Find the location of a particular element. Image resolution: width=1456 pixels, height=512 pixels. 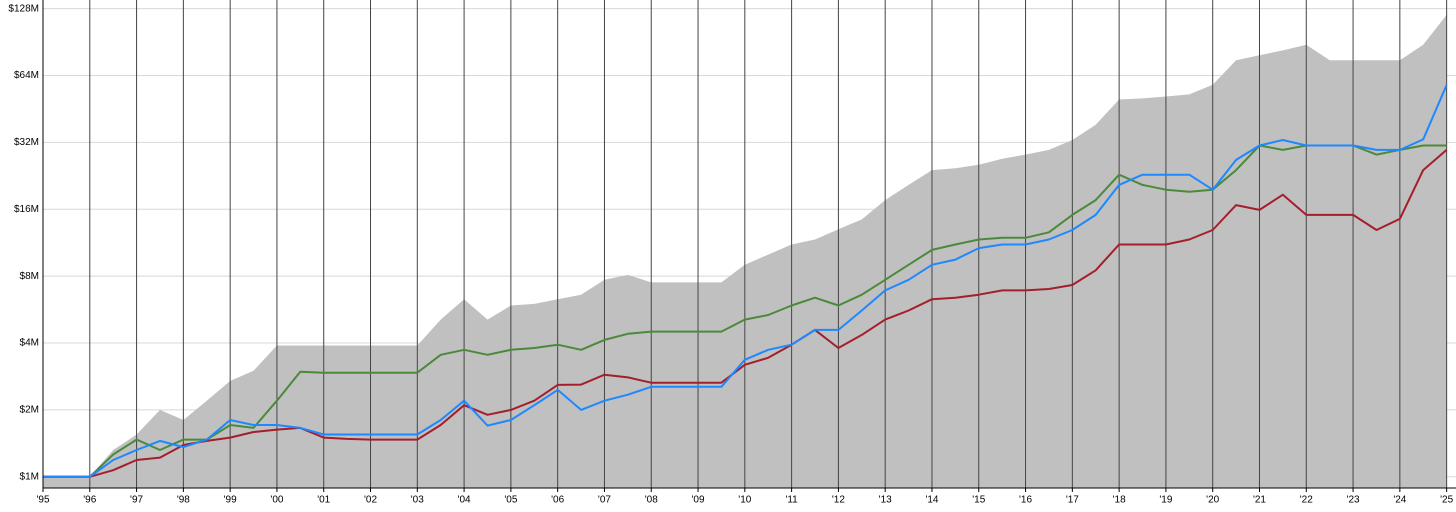

x-tick-label: '05 is located at coordinates (510, 500).